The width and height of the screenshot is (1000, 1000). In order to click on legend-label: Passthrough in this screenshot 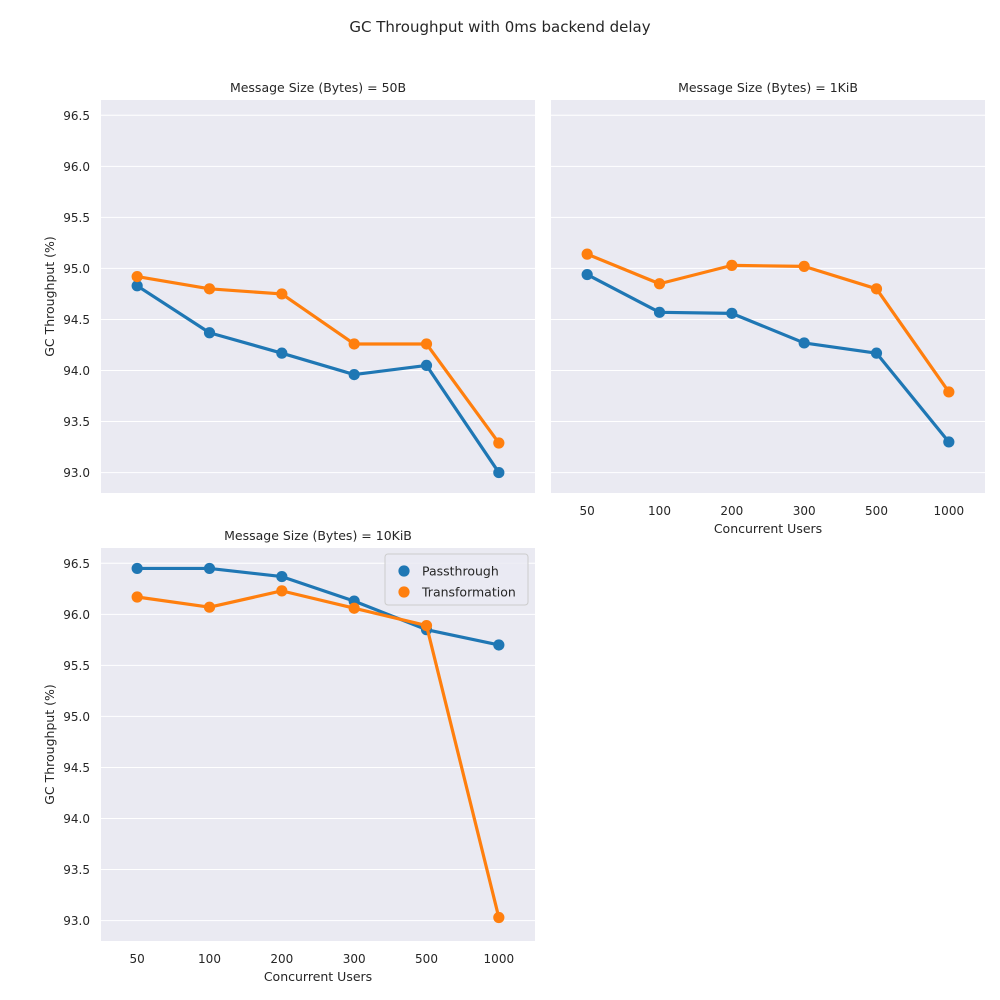, I will do `click(460, 571)`.